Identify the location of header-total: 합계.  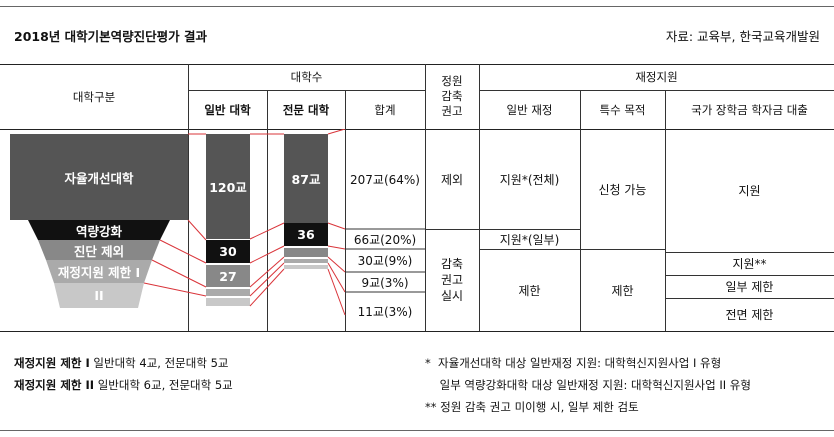
(385, 109).